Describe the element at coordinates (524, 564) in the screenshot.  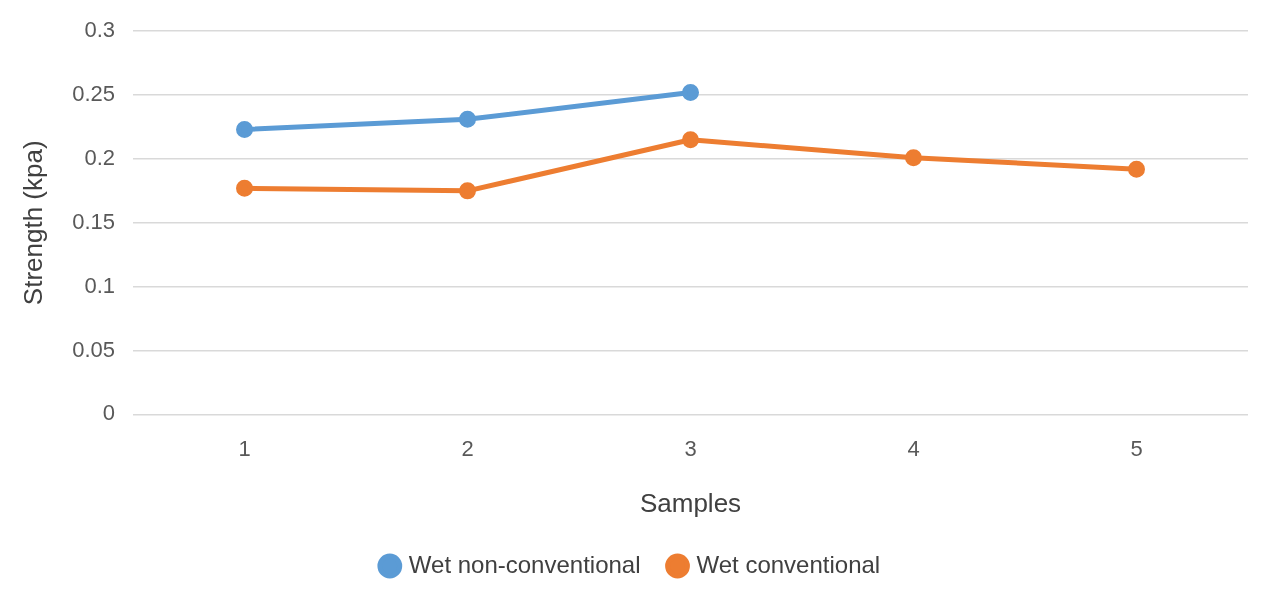
I see `legend-label: Wet non-conventional` at that location.